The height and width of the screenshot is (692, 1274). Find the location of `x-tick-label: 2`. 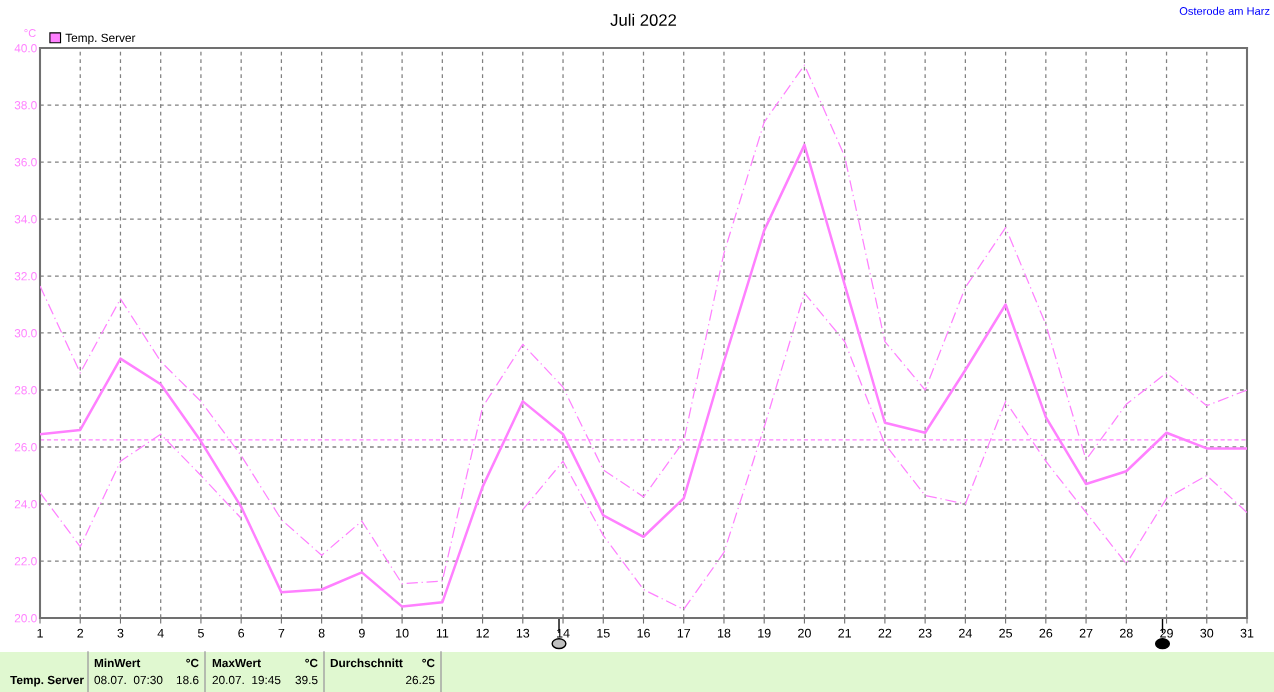

x-tick-label: 2 is located at coordinates (80, 633).